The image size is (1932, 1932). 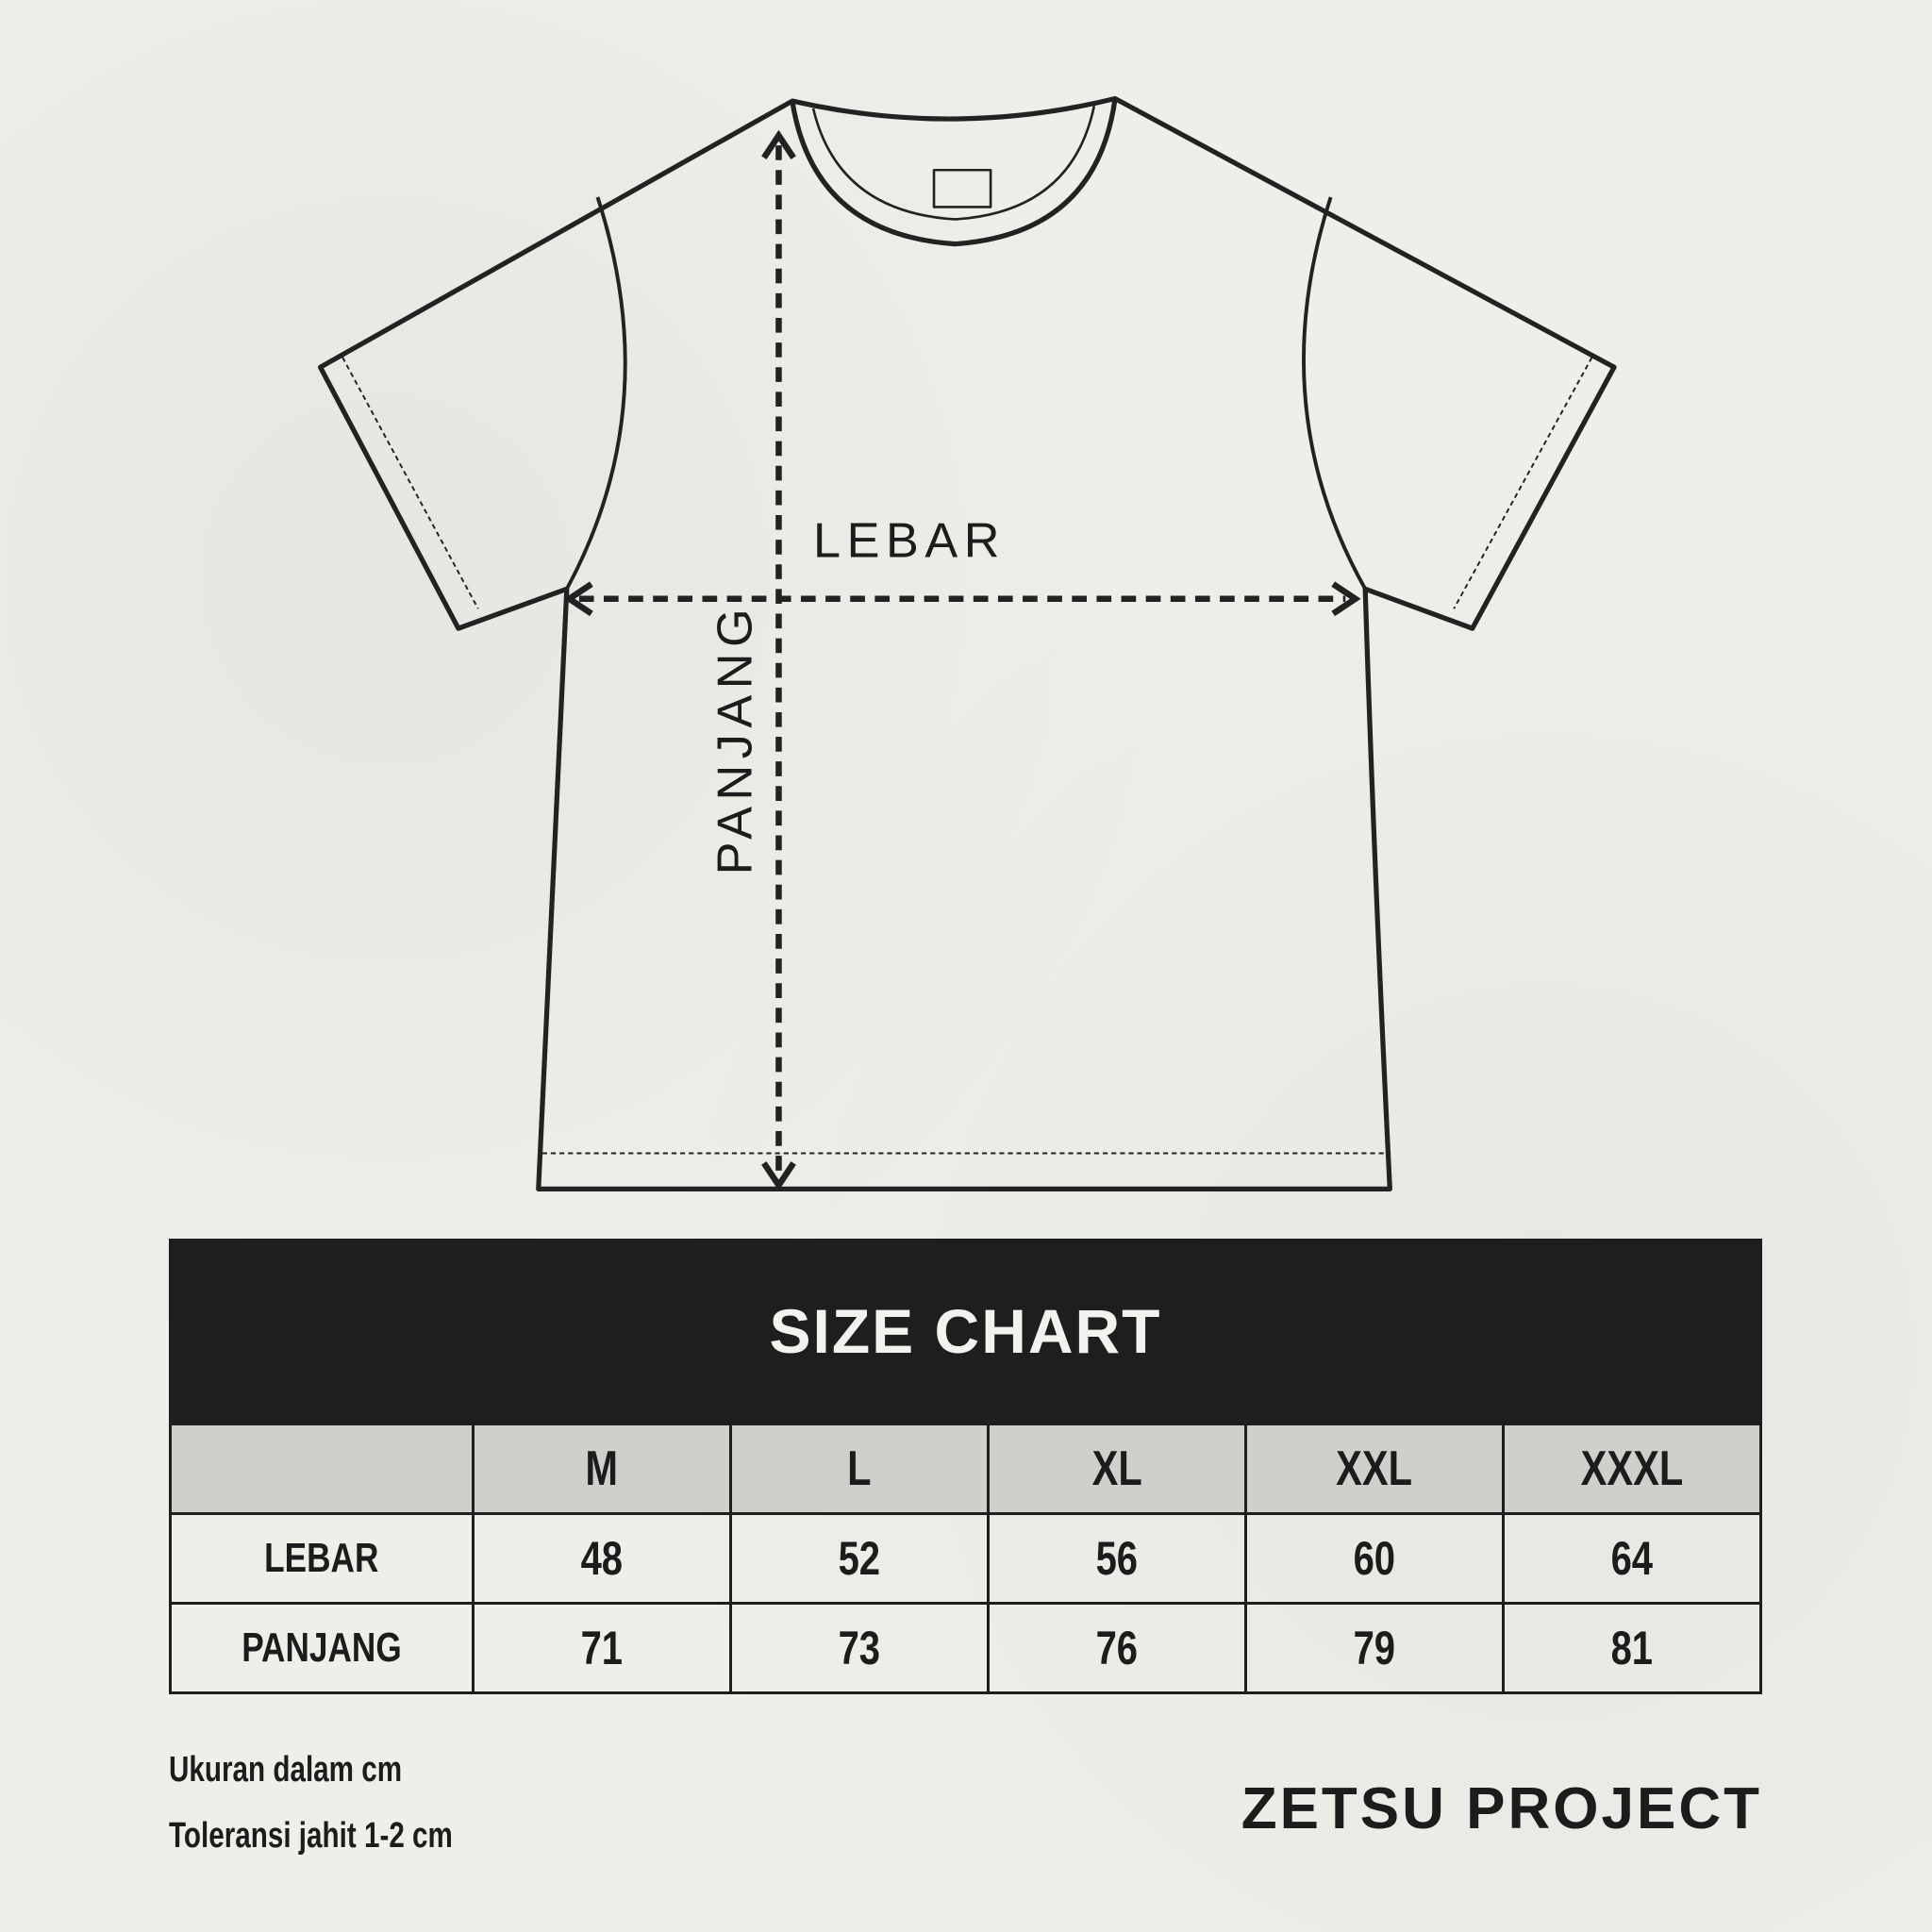 What do you see at coordinates (286, 1770) in the screenshot?
I see `note-units-text: Ukuran dalam cm` at bounding box center [286, 1770].